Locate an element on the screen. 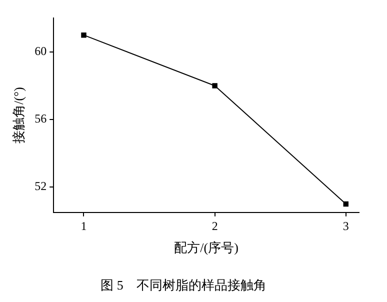 The image size is (387, 302). x-tick-label: 1 is located at coordinates (83, 225).